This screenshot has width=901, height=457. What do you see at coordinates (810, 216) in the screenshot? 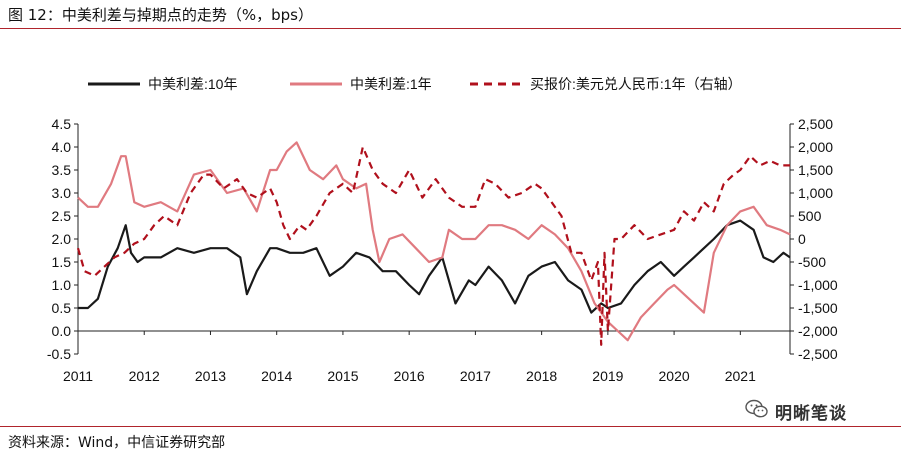
I see `y-right-tick-label: 500` at bounding box center [810, 216].